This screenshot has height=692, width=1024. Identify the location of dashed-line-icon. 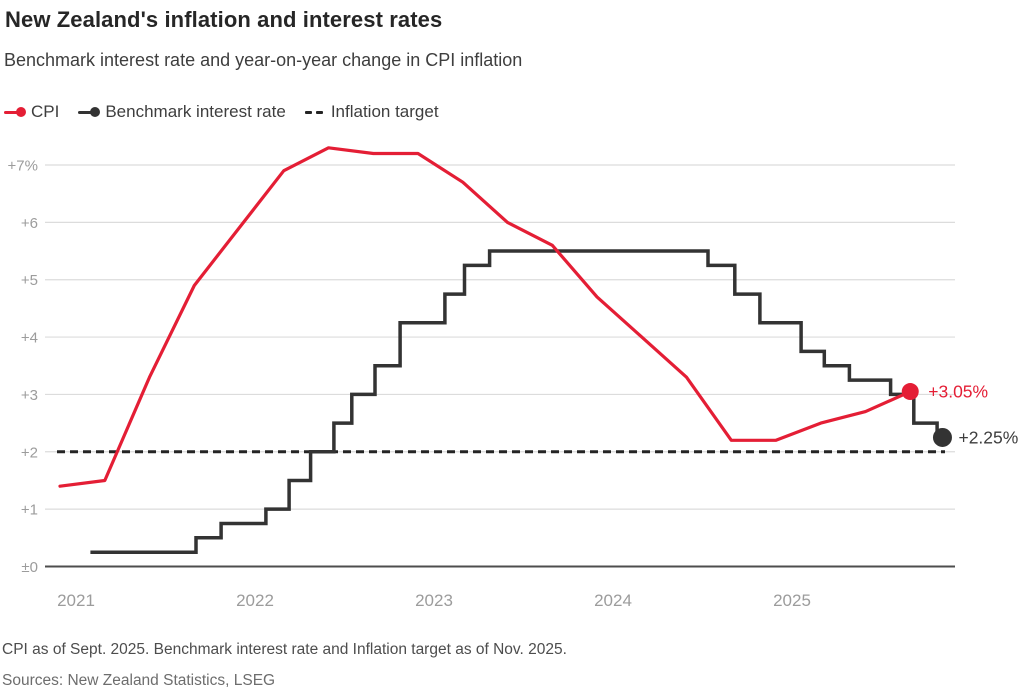
(313, 112).